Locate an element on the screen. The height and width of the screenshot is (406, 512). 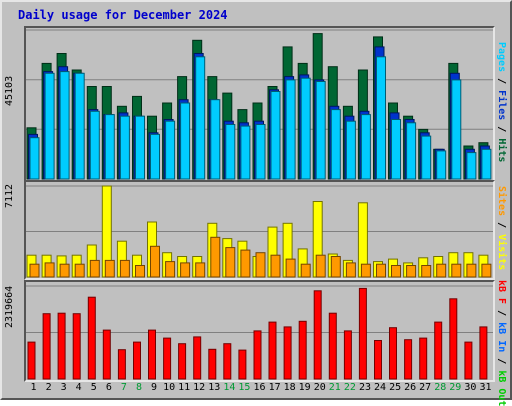
day-label-4: 4 is located at coordinates (78, 387).